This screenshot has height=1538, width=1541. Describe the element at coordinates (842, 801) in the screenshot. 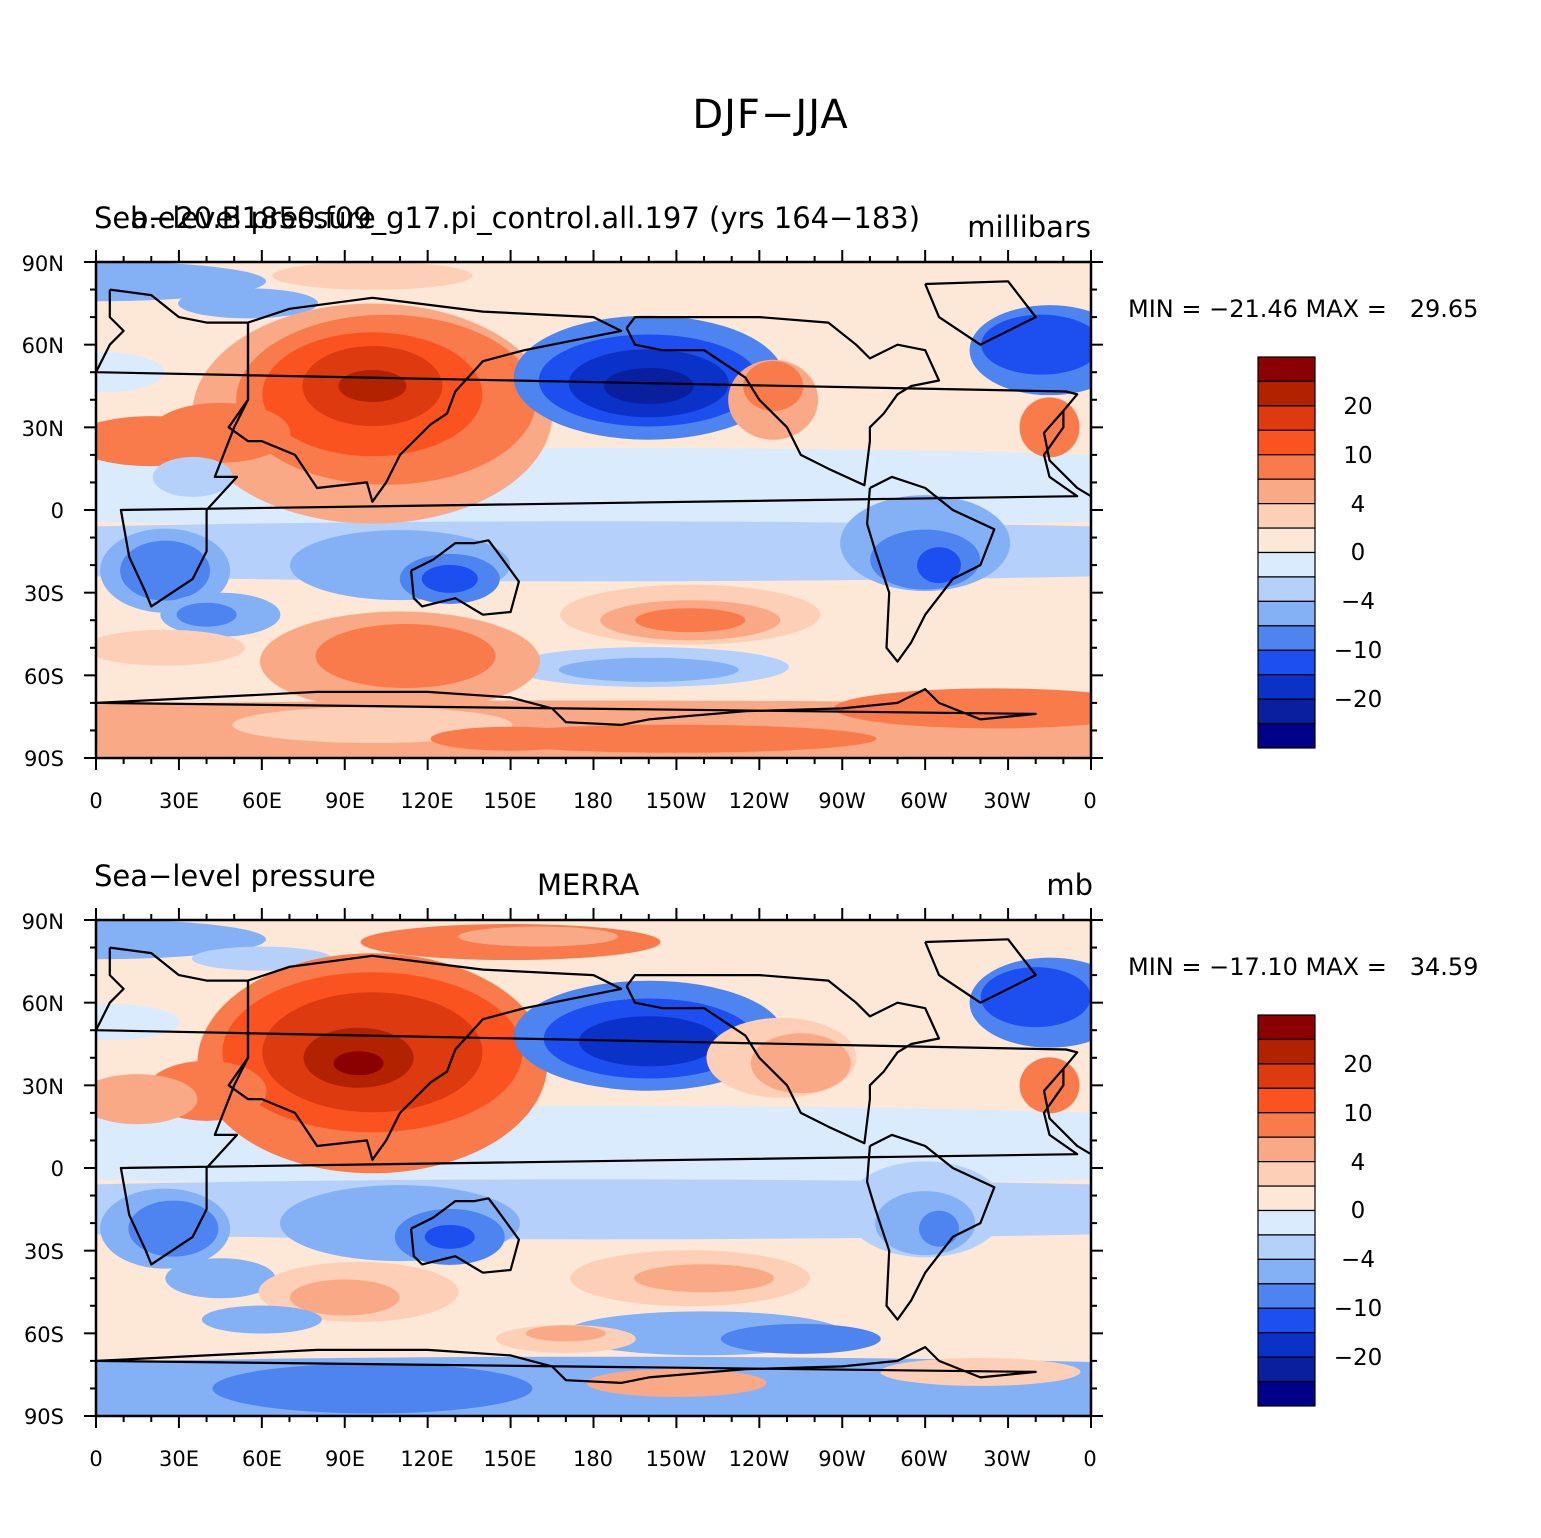

I see `lon-label: 90W` at that location.